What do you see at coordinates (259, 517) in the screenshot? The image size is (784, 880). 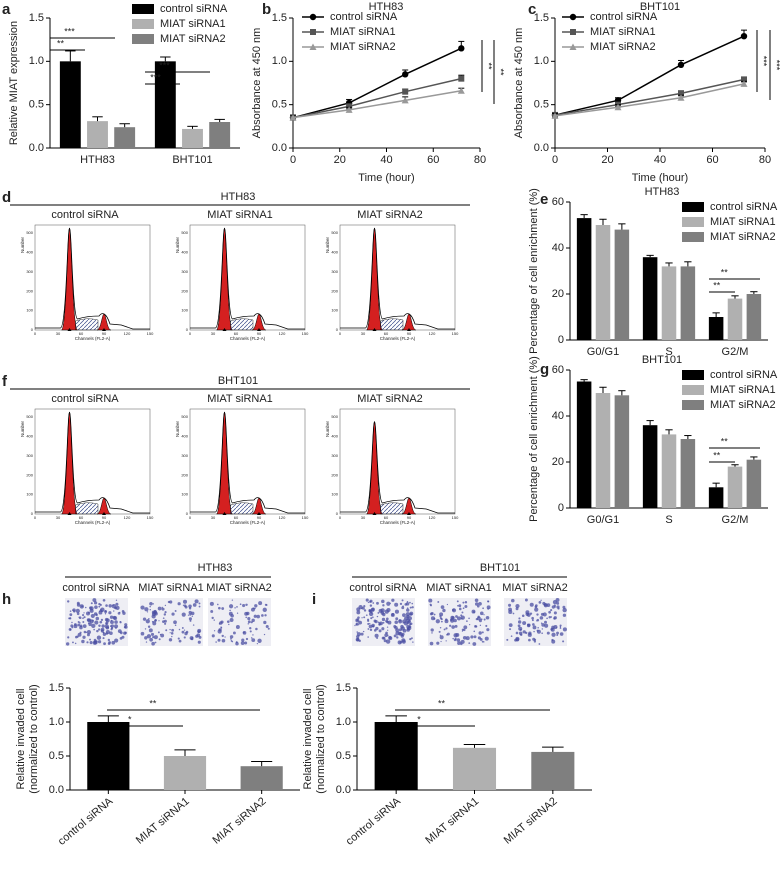 I see `x-tick-label: 90` at bounding box center [259, 517].